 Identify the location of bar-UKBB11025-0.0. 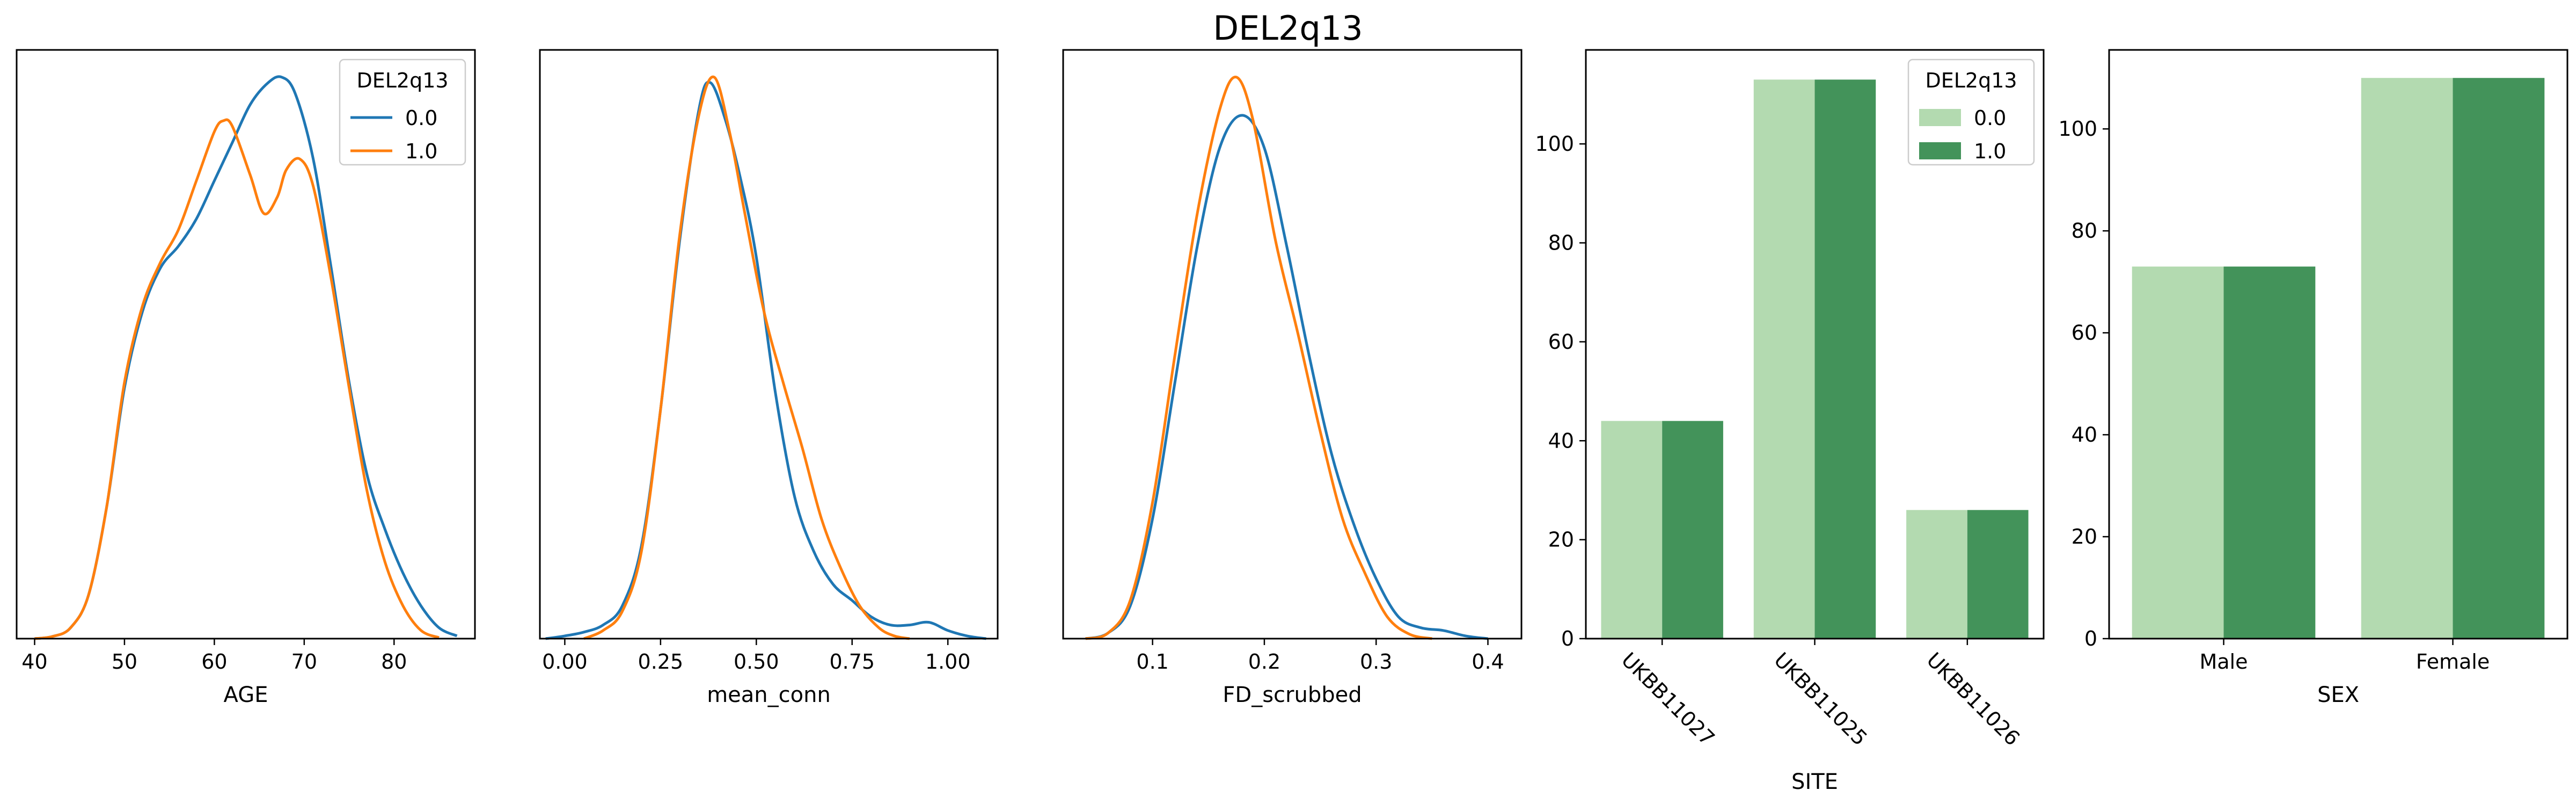
(1784, 359).